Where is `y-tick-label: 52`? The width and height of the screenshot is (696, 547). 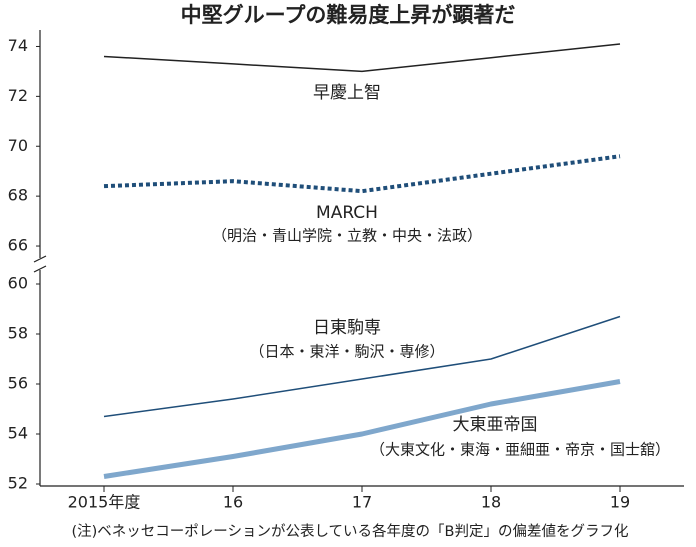
y-tick-label: 52 is located at coordinates (18, 483).